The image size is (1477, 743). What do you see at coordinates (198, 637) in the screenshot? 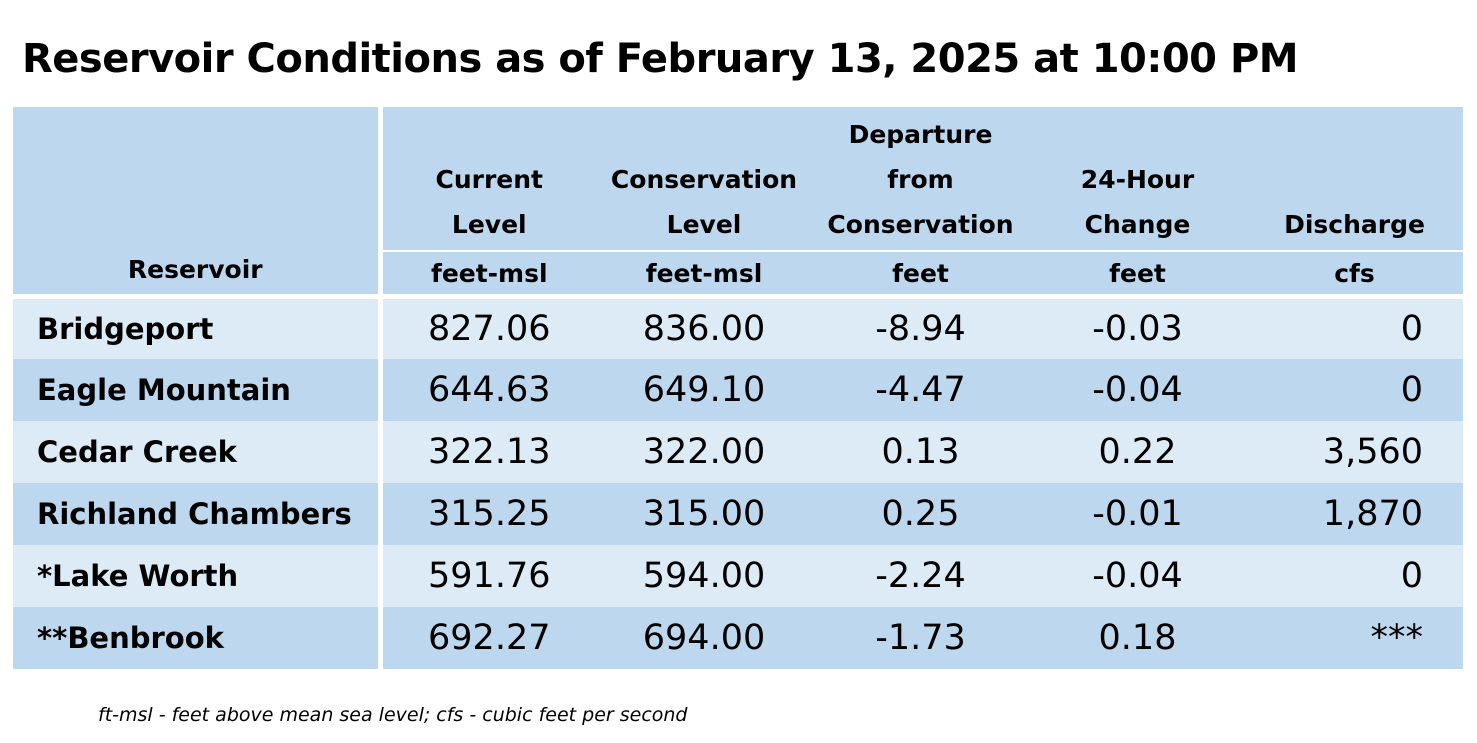
I see `reservoir-name: **Benbrook` at bounding box center [198, 637].